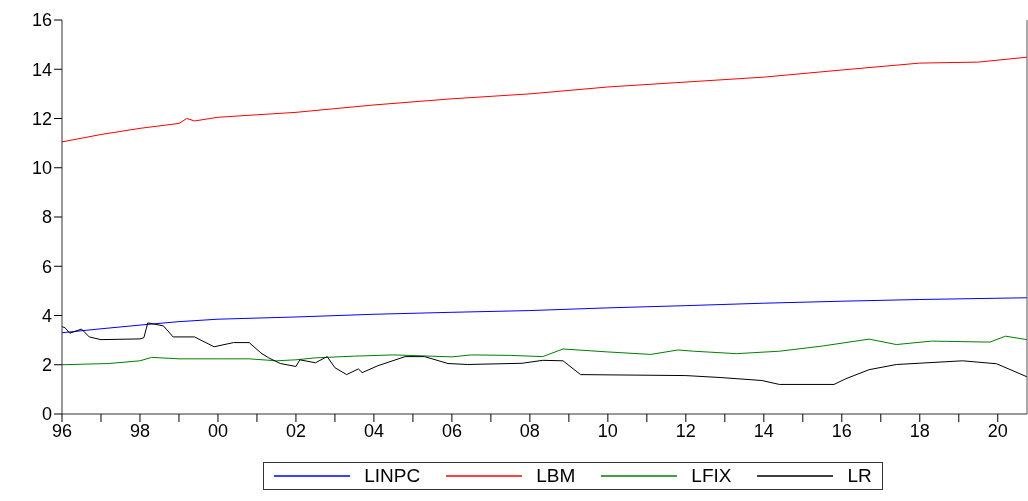 This screenshot has height=501, width=1028. Describe the element at coordinates (295, 430) in the screenshot. I see `x-tick-label: 02` at that location.